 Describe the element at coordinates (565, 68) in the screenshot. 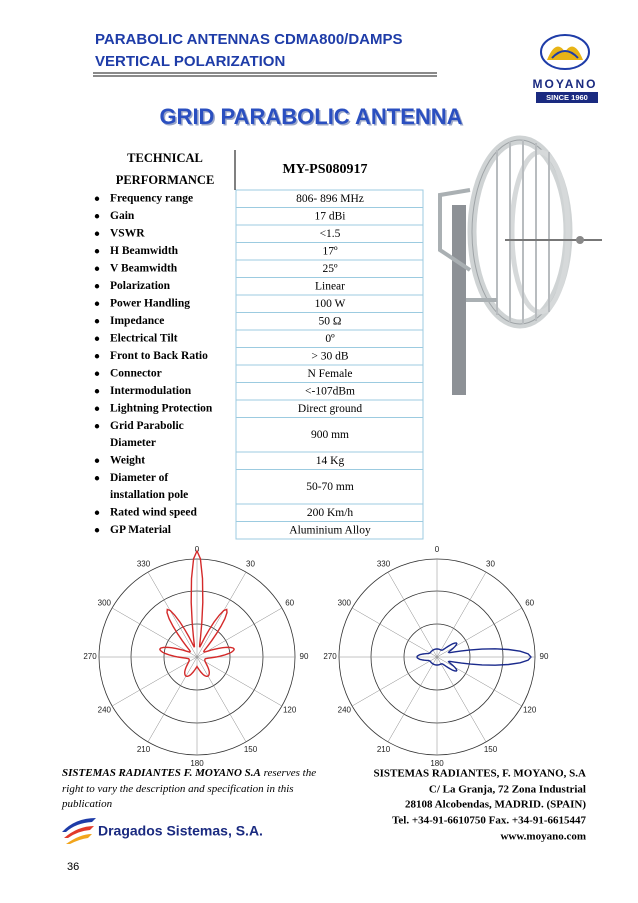

I see `logo: MOYANO SINCE 1960` at that location.